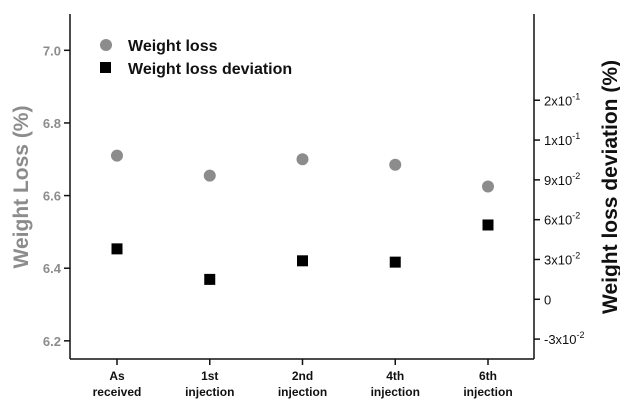 This screenshot has height=399, width=620. What do you see at coordinates (52, 196) in the screenshot?
I see `left-tick-label: 6.6` at bounding box center [52, 196].